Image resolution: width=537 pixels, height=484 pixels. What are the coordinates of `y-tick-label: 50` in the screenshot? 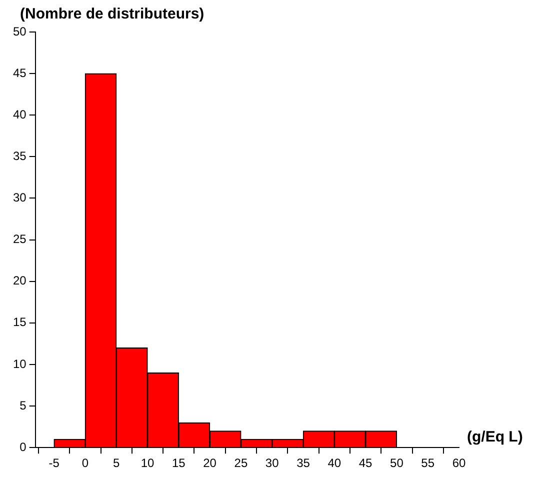 It's located at (19, 31).